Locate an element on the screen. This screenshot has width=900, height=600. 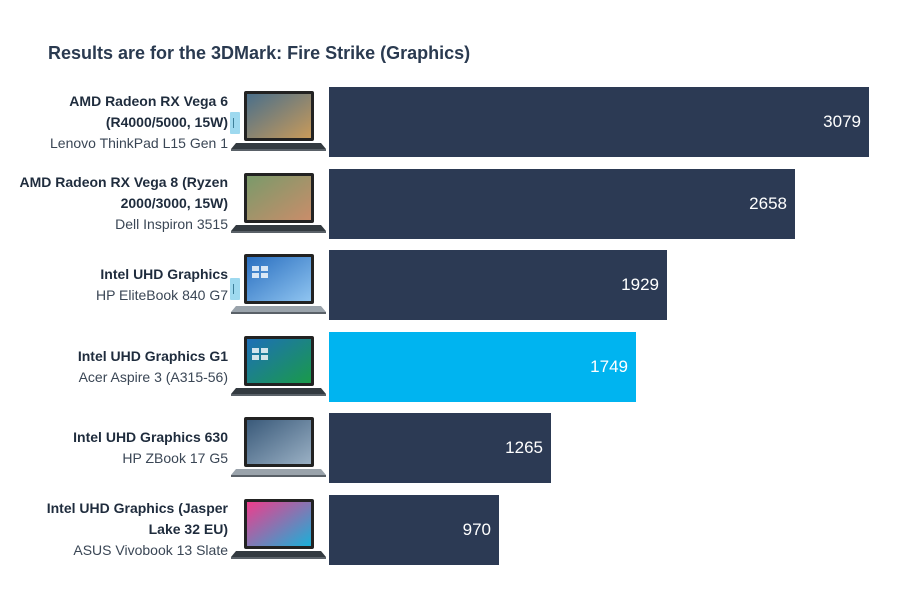
device-name: HP ZBook 17 G5 is located at coordinates (175, 458).